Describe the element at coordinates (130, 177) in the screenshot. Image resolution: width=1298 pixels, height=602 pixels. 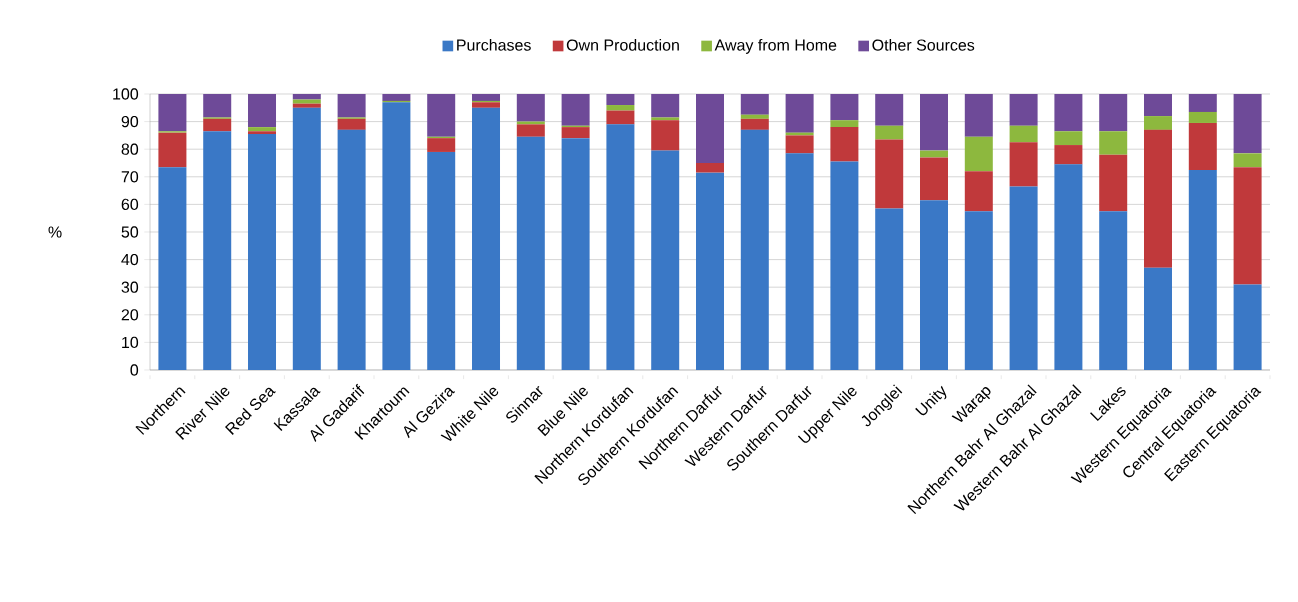
I see `y-tick-label: 70` at that location.